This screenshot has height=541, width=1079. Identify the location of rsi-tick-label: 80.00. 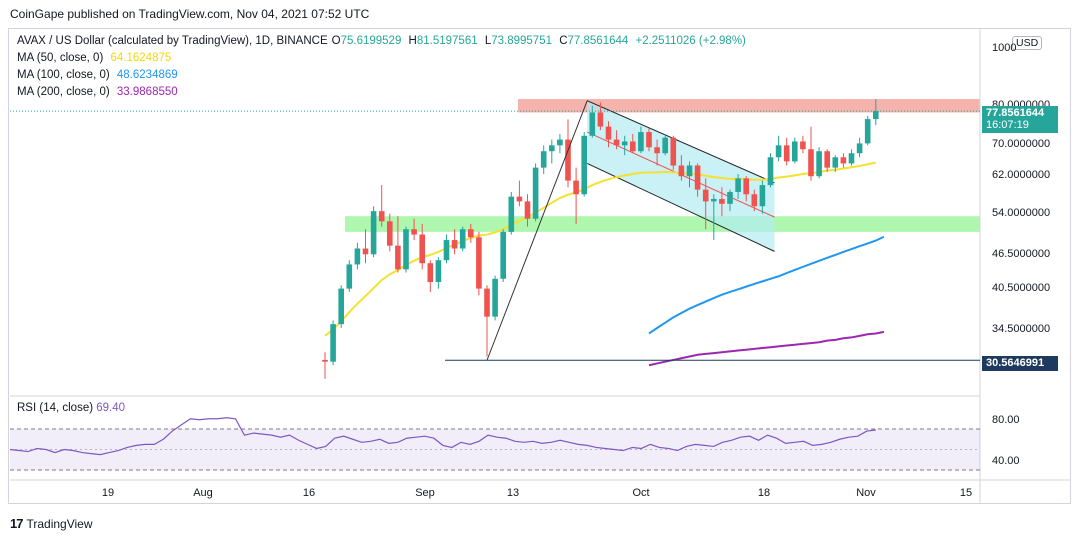
(1006, 420).